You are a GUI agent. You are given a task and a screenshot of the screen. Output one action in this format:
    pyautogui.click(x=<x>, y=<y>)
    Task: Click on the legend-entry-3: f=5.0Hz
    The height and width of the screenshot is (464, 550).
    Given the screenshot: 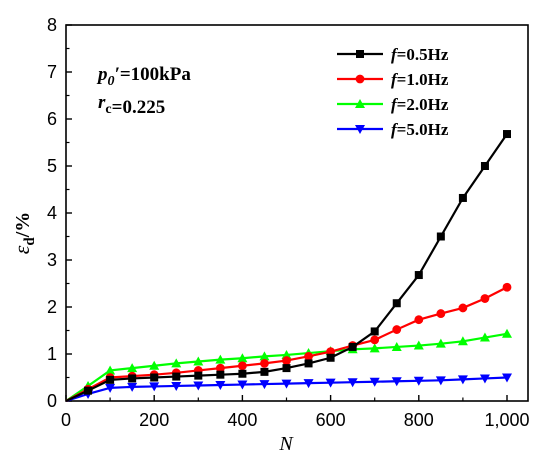 What is the action you would take?
    pyautogui.click(x=393, y=129)
    